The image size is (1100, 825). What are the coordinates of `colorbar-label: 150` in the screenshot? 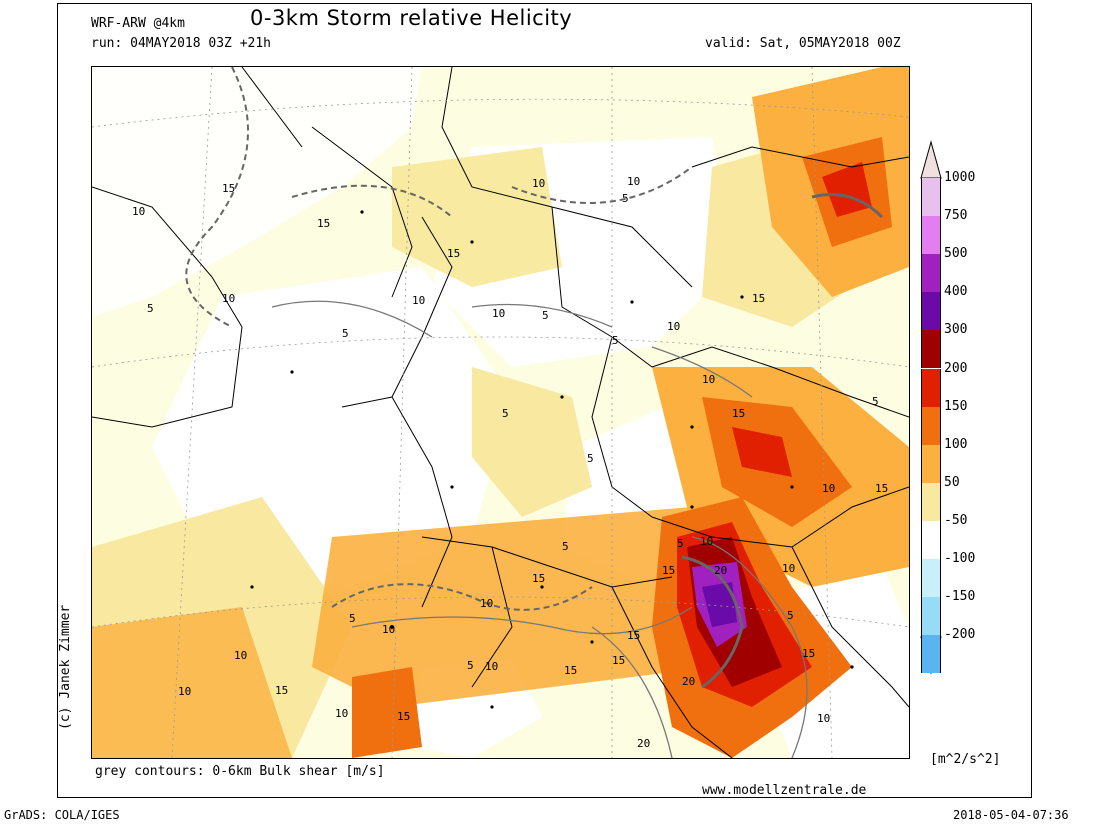 It's located at (956, 406).